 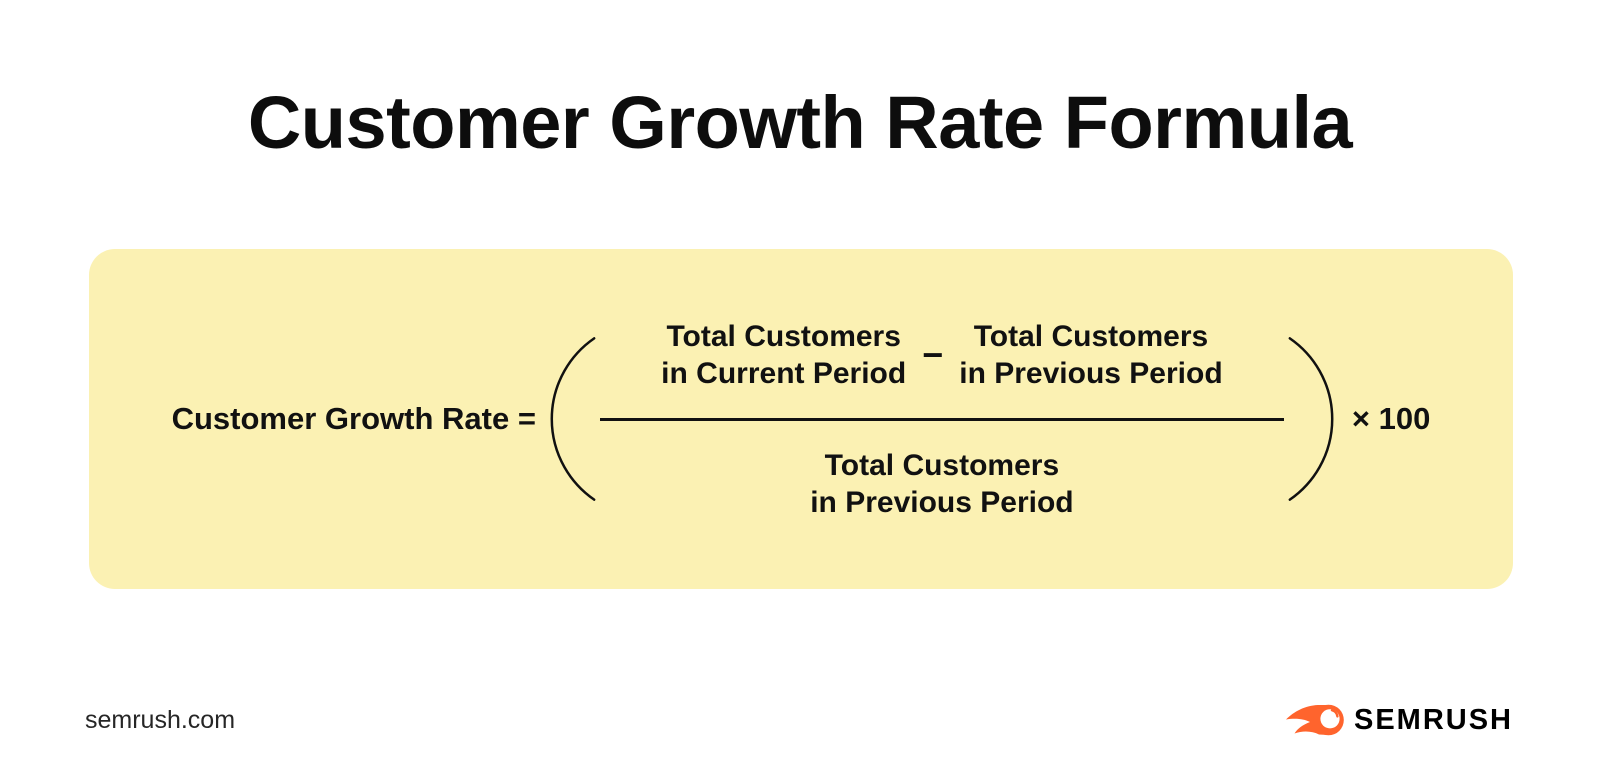 I want to click on minus-operator: −, so click(x=933, y=354).